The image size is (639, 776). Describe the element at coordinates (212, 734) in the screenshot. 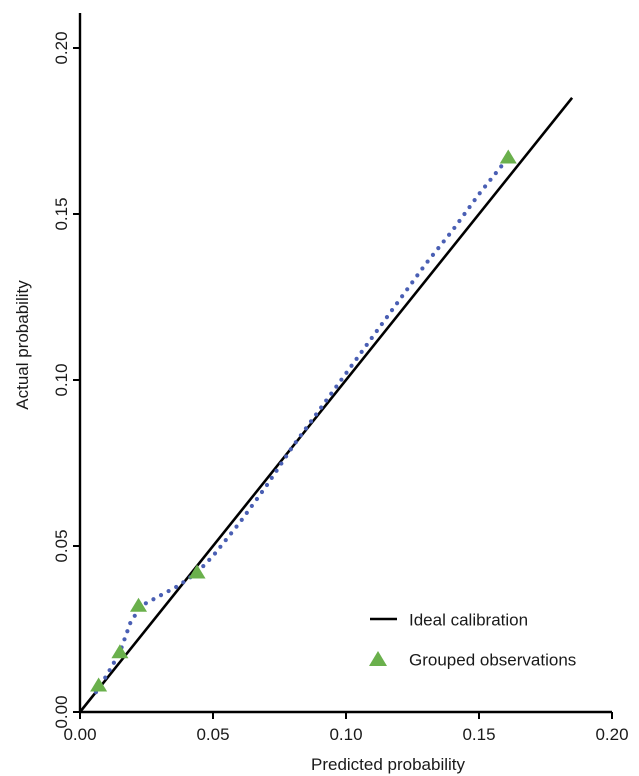

I see `x-tick-label: 0.05` at that location.